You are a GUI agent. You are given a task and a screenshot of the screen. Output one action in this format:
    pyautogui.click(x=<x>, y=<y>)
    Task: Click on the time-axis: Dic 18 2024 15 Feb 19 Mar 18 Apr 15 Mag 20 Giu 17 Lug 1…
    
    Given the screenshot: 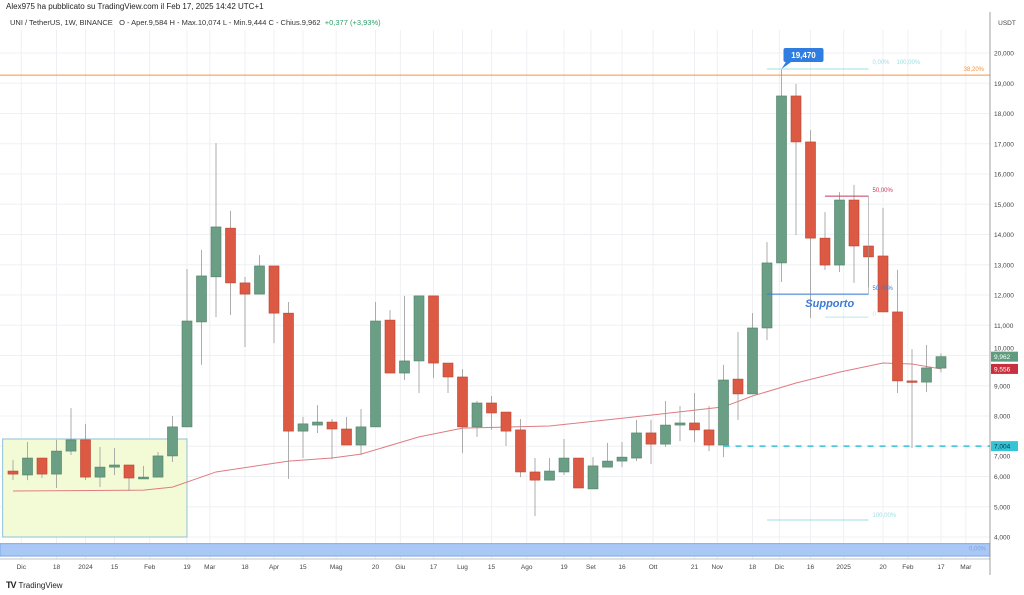 What is the action you would take?
    pyautogui.click(x=495, y=564)
    